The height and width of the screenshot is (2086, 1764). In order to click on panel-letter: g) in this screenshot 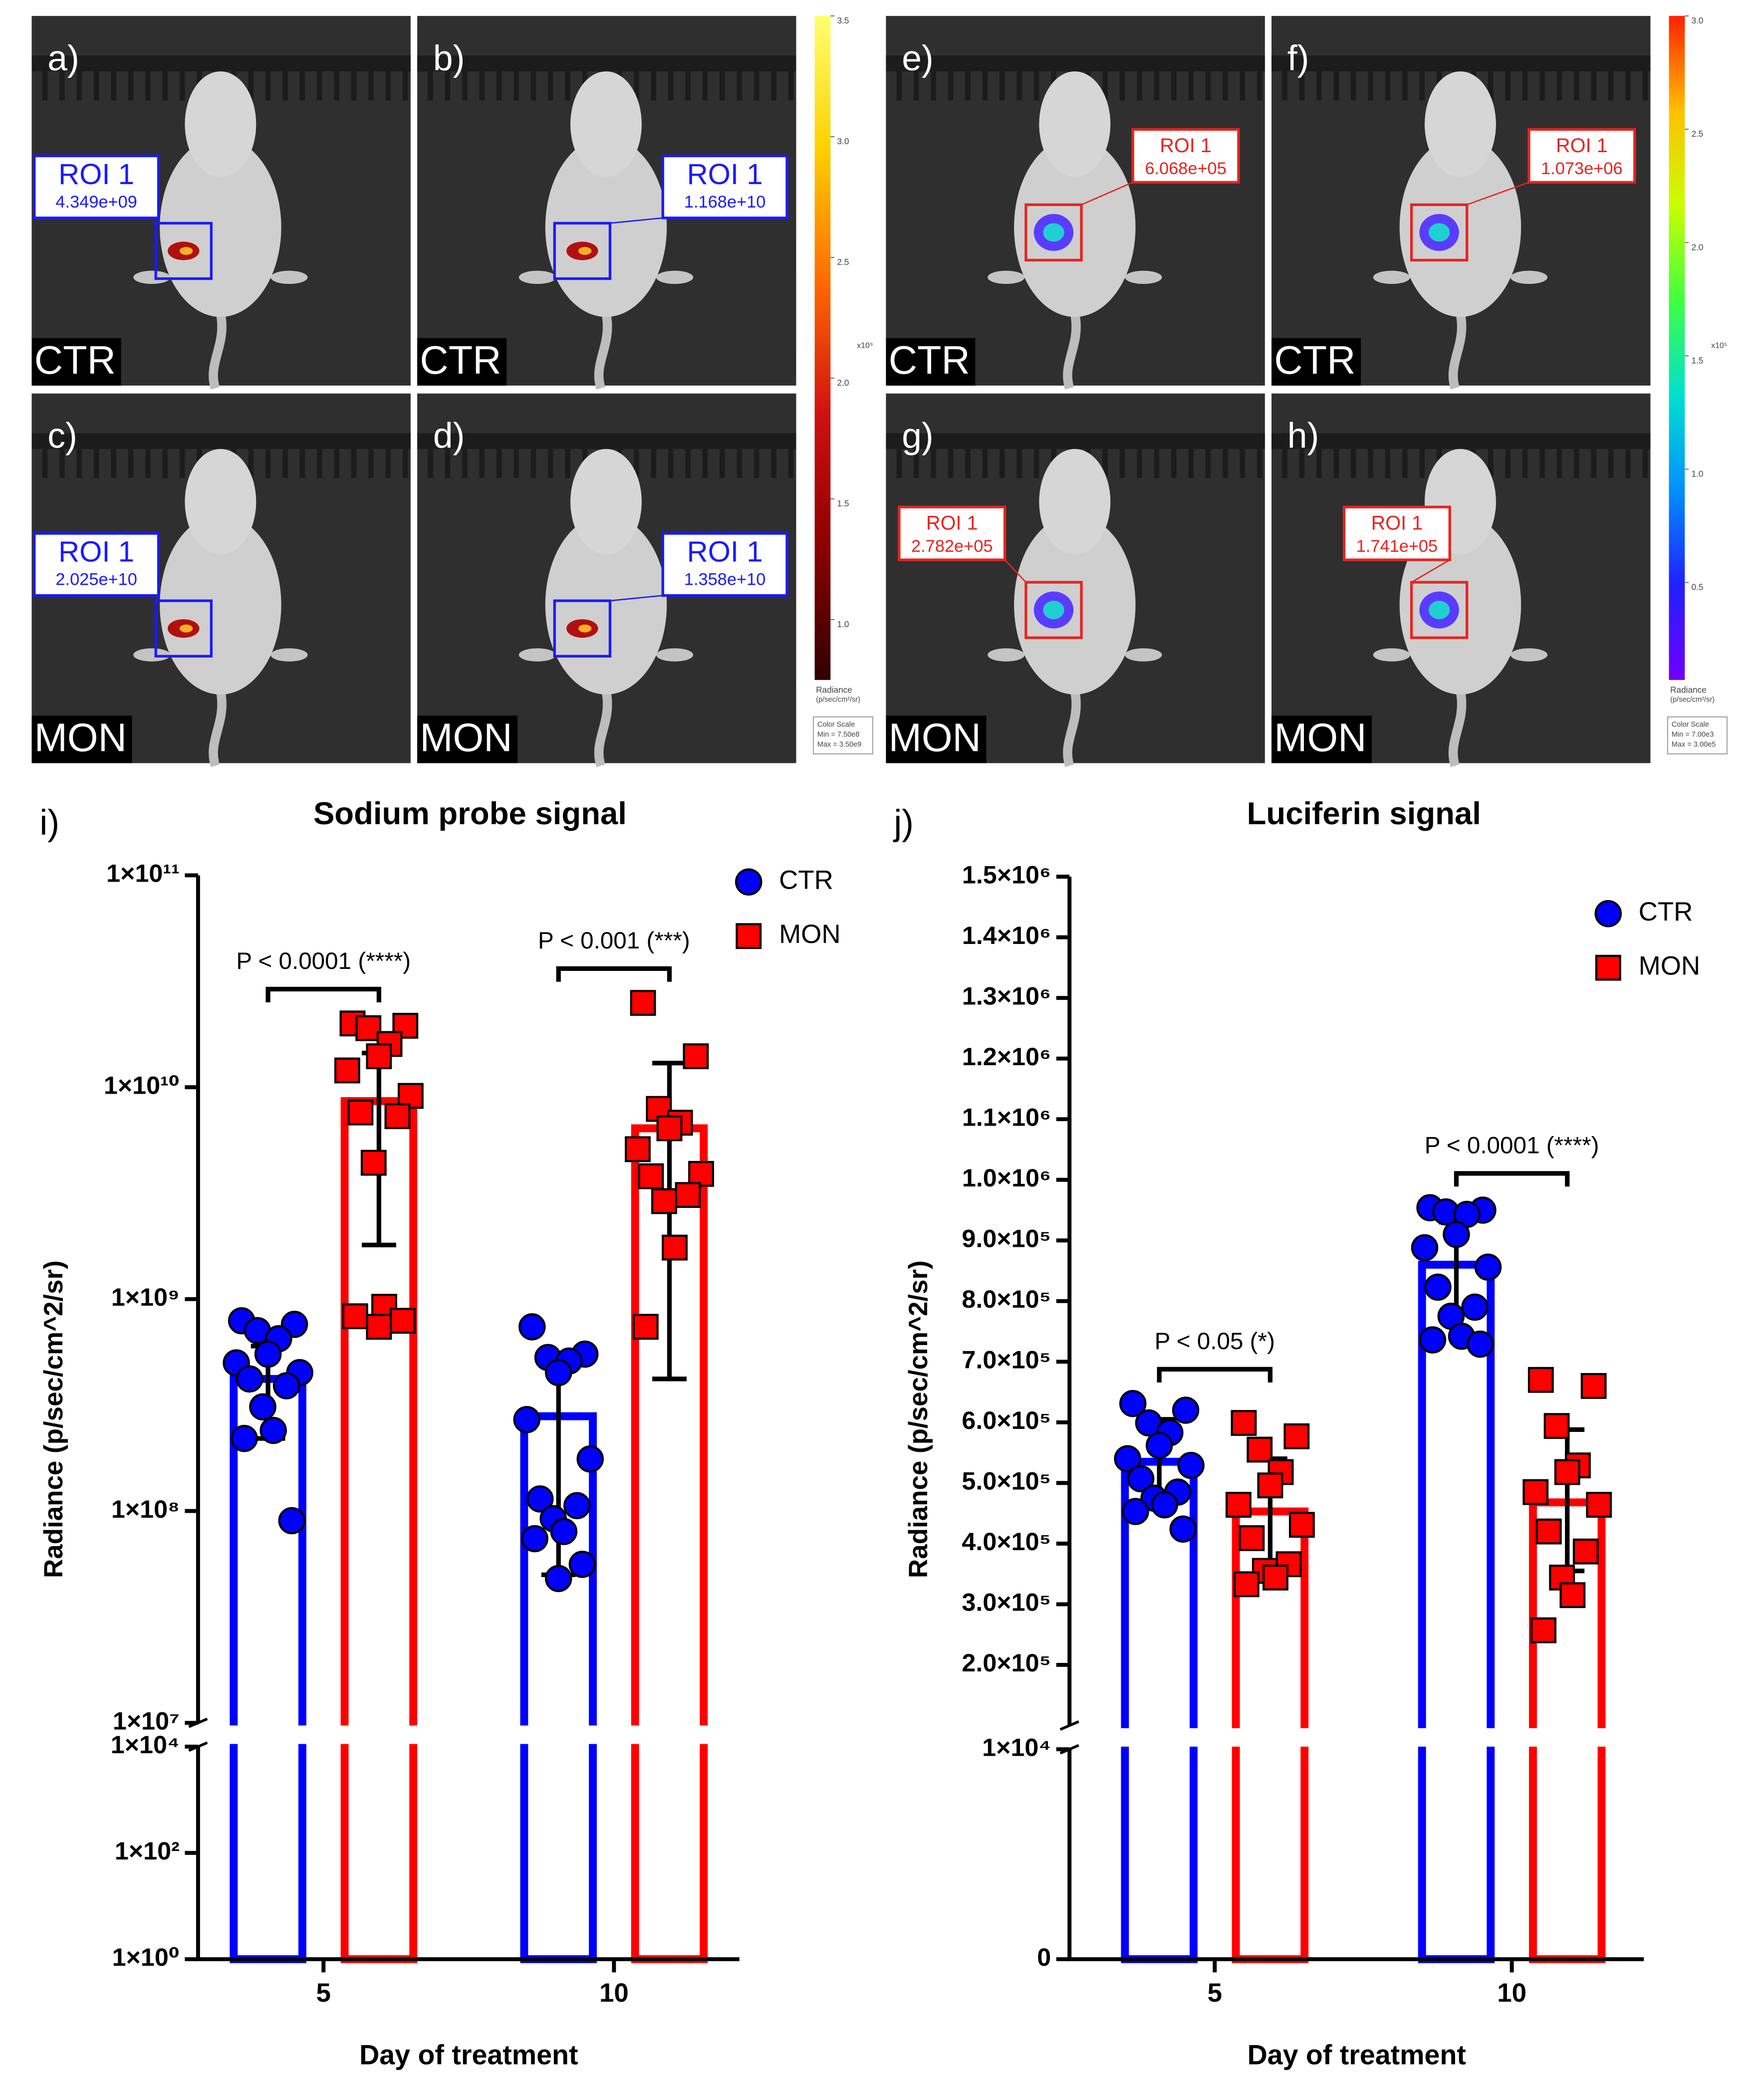, I will do `click(918, 436)`.